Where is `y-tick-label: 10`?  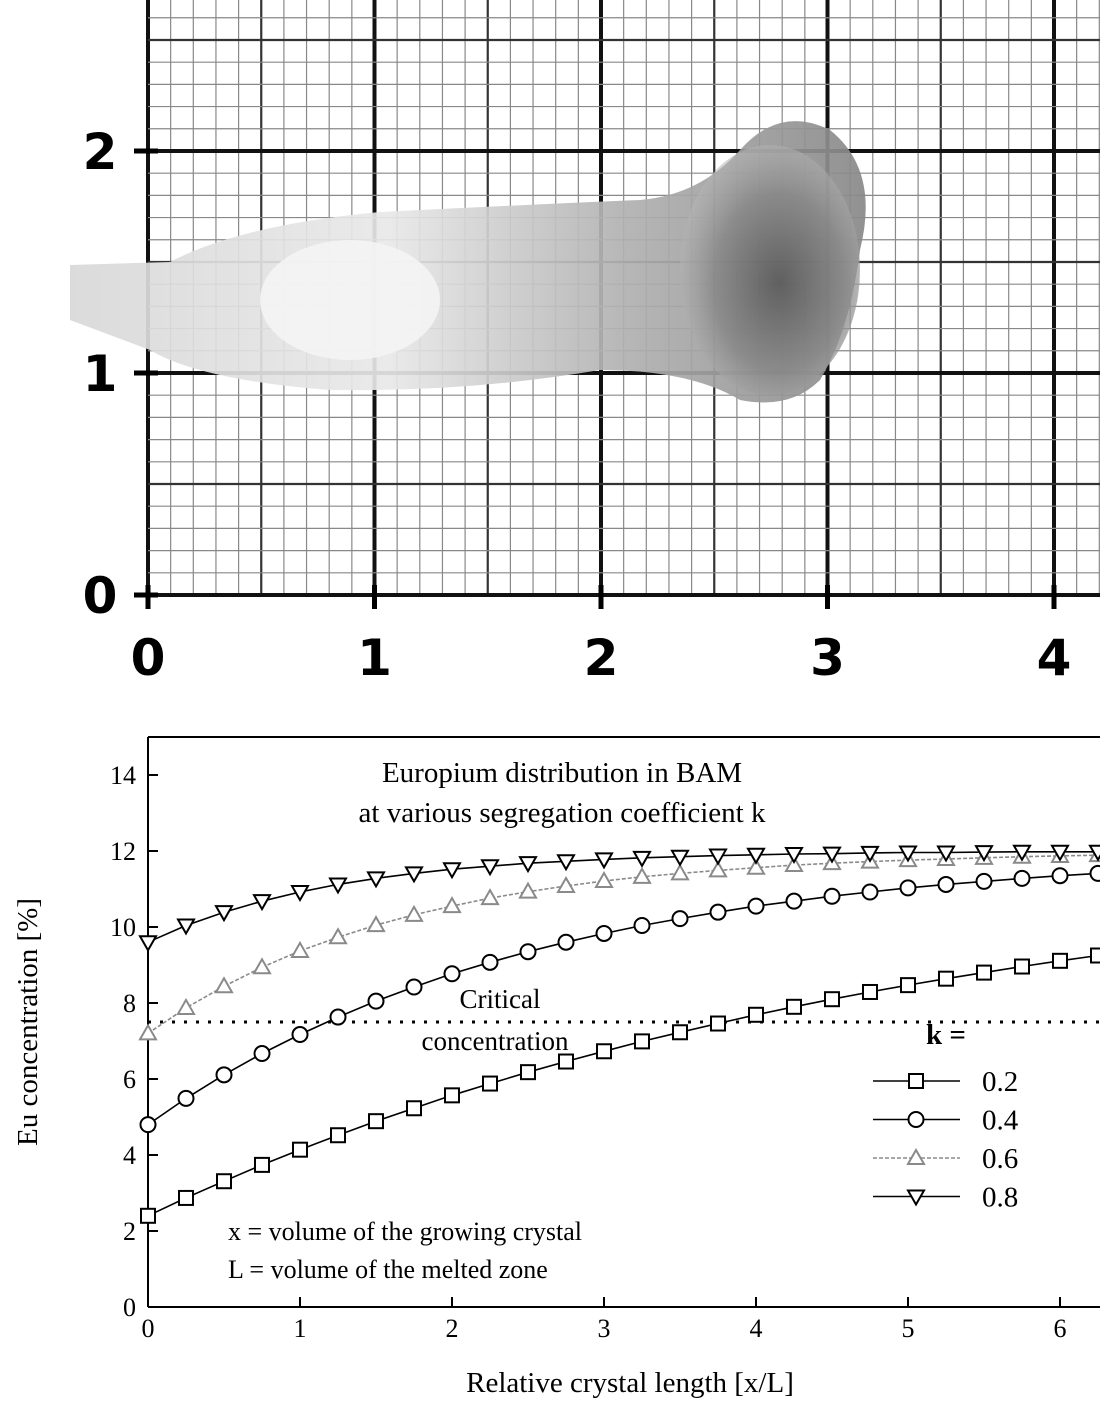 y-tick-label: 10 is located at coordinates (123, 927).